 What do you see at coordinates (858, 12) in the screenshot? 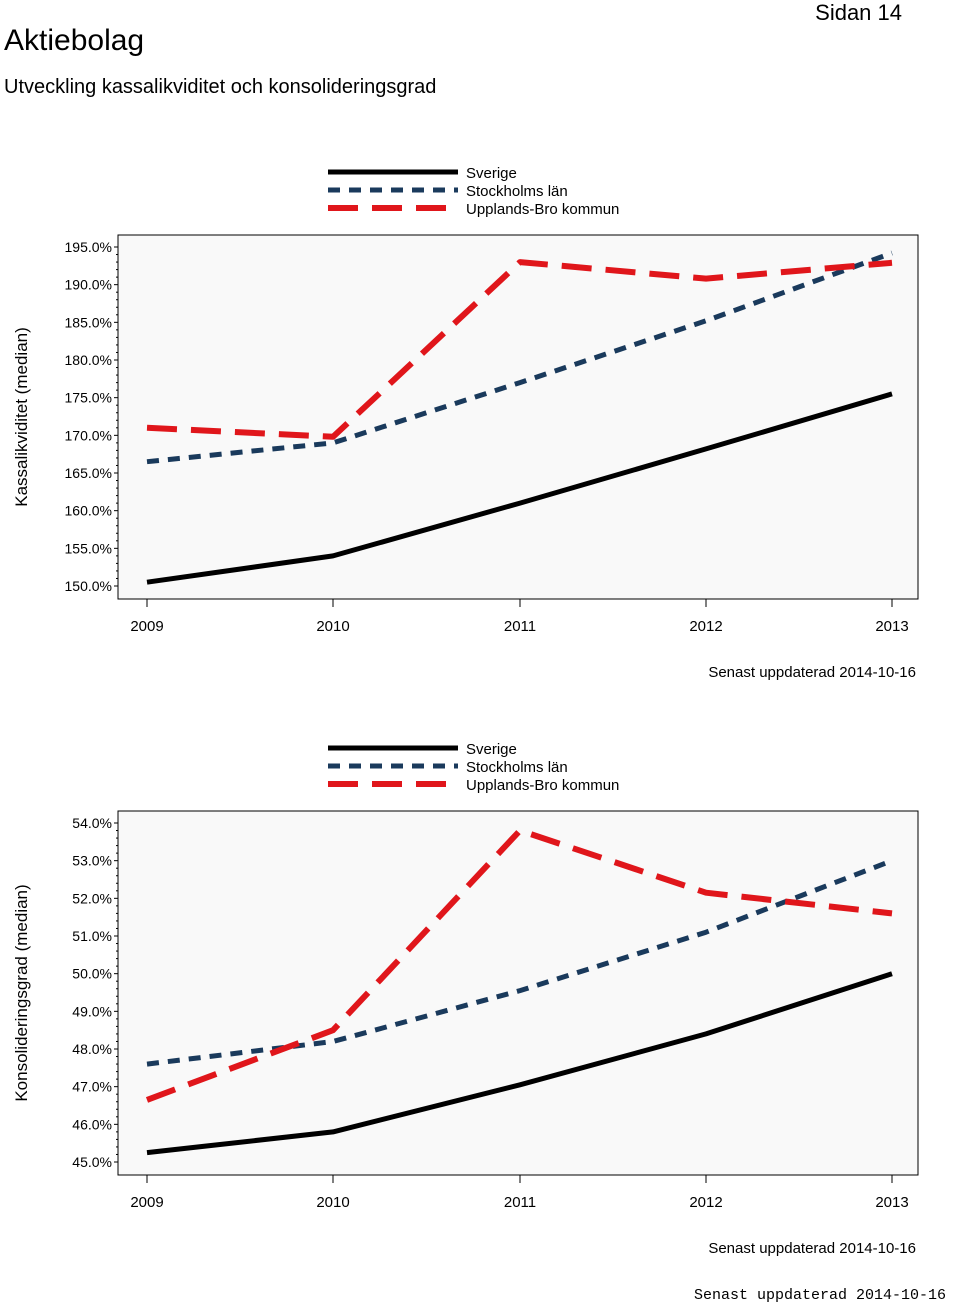
I see `page-number: Sidan 14` at bounding box center [858, 12].